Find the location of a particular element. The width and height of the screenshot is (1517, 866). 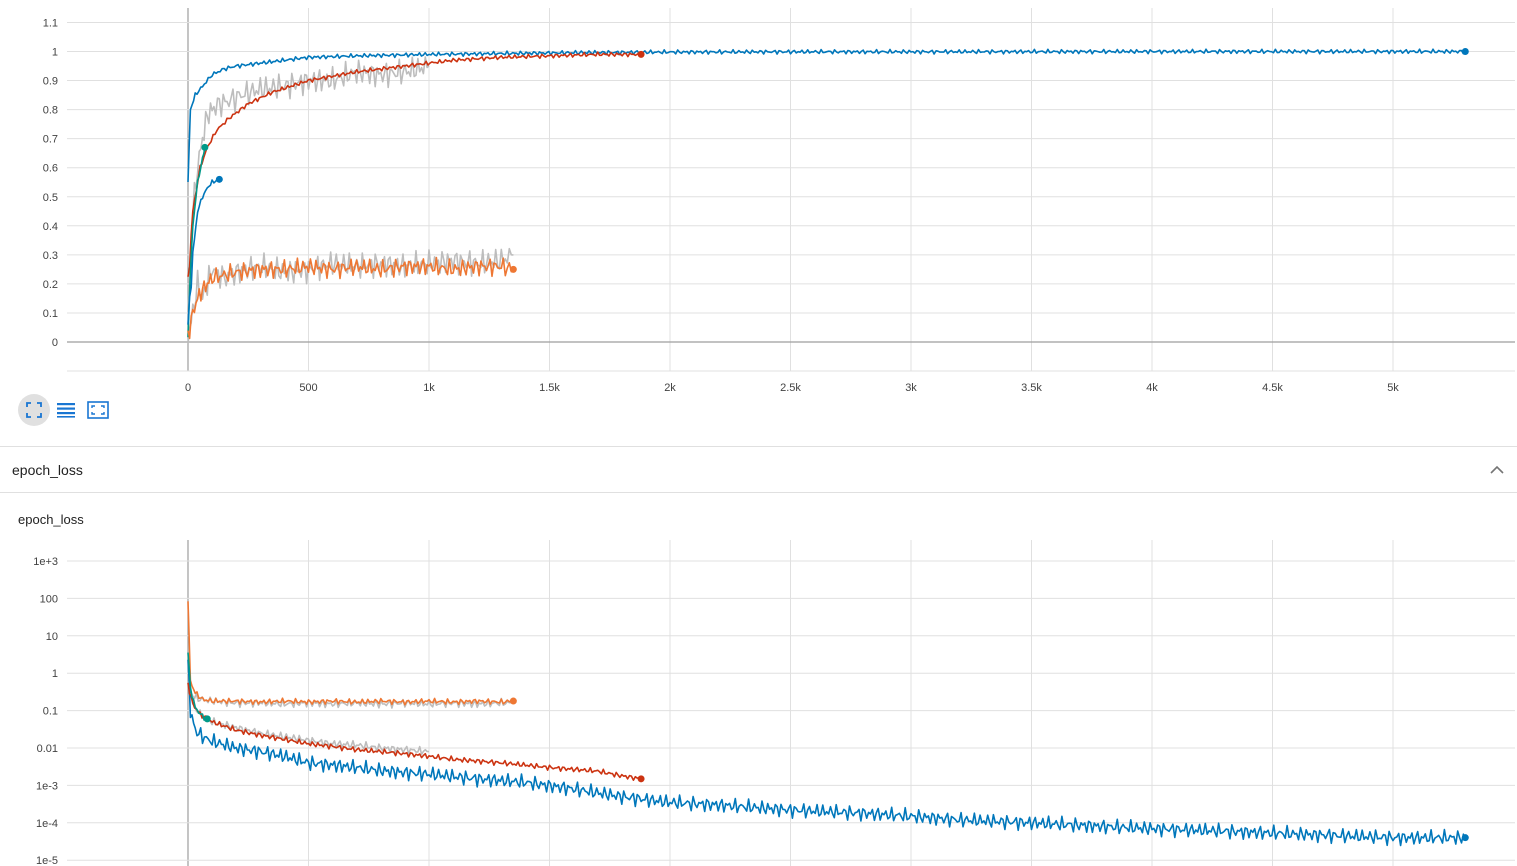

fit-domain-icon is located at coordinates (34, 410).